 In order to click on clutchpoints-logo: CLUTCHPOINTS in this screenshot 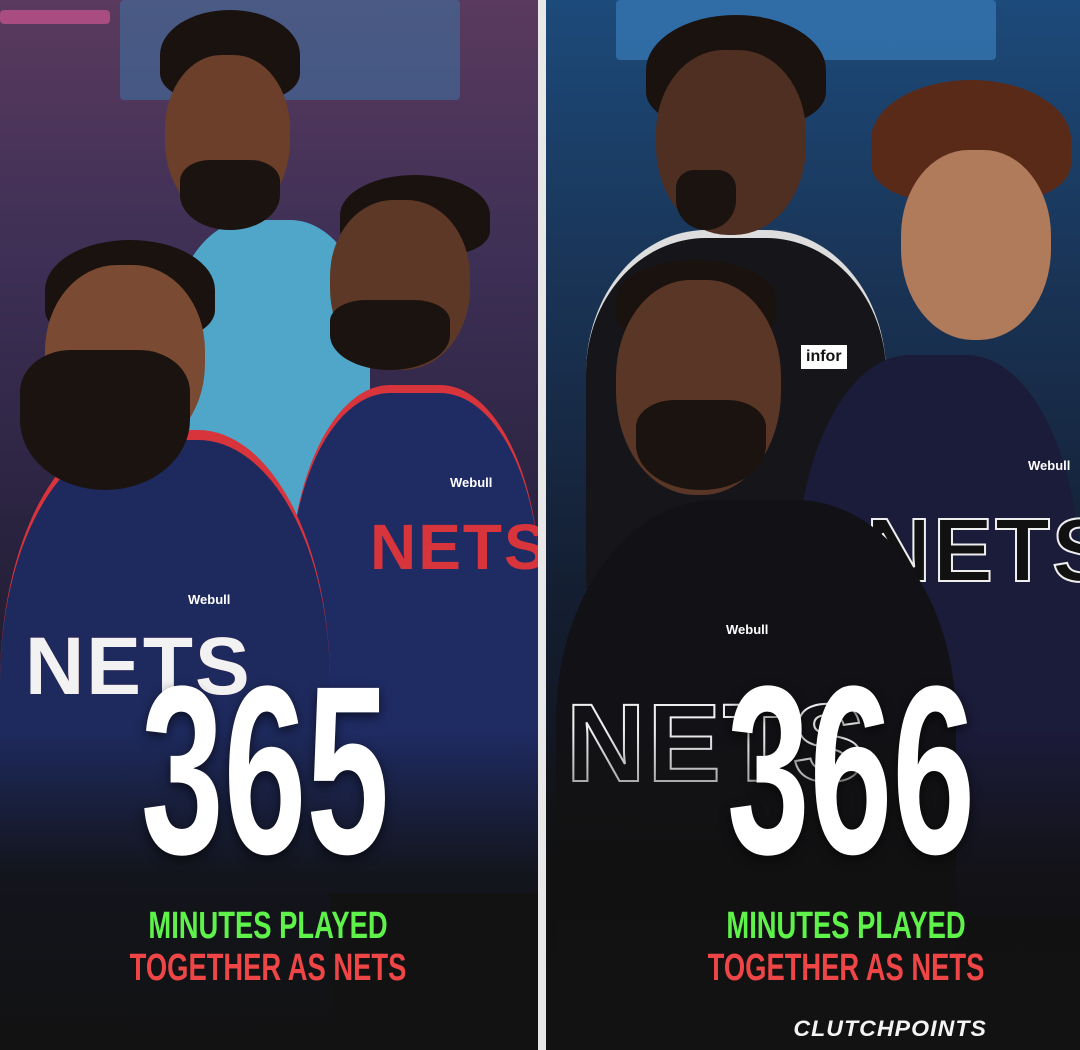, I will do `click(890, 1028)`.